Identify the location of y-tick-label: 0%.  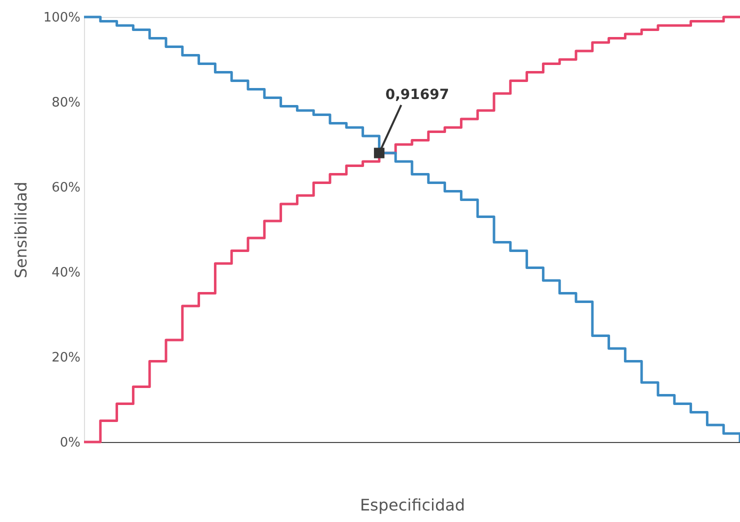
(70, 443).